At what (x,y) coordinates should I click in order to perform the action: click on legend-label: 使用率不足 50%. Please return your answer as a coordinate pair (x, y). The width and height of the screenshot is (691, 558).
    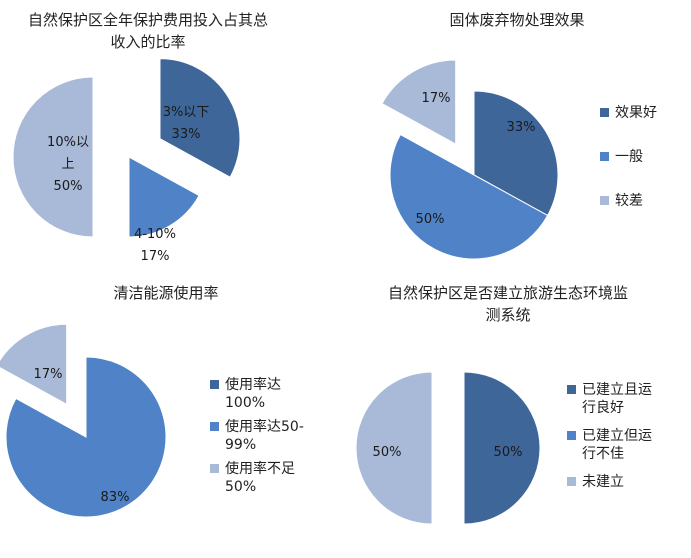
    Looking at the image, I should click on (260, 478).